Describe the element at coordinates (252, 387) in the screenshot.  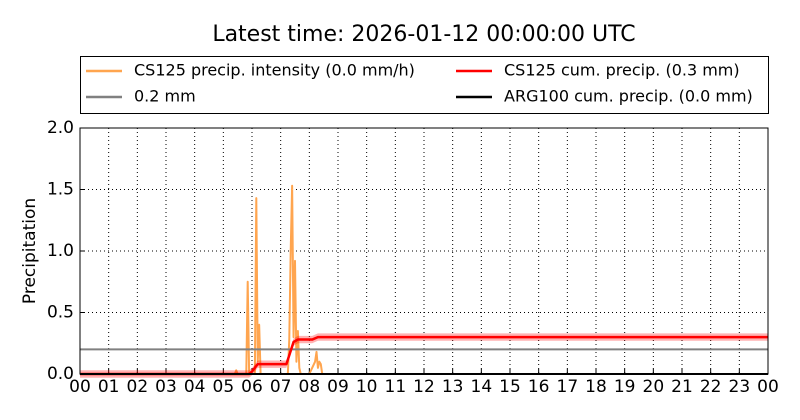
I see `x-tick-label: 06` at that location.